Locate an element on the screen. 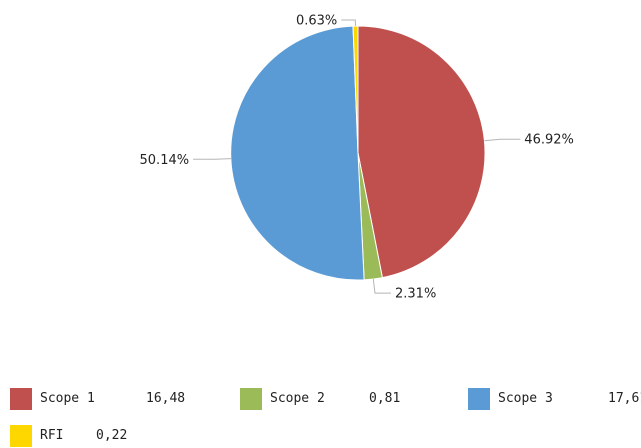  legend-label-scope-2: Scope 2 is located at coordinates (297, 398).